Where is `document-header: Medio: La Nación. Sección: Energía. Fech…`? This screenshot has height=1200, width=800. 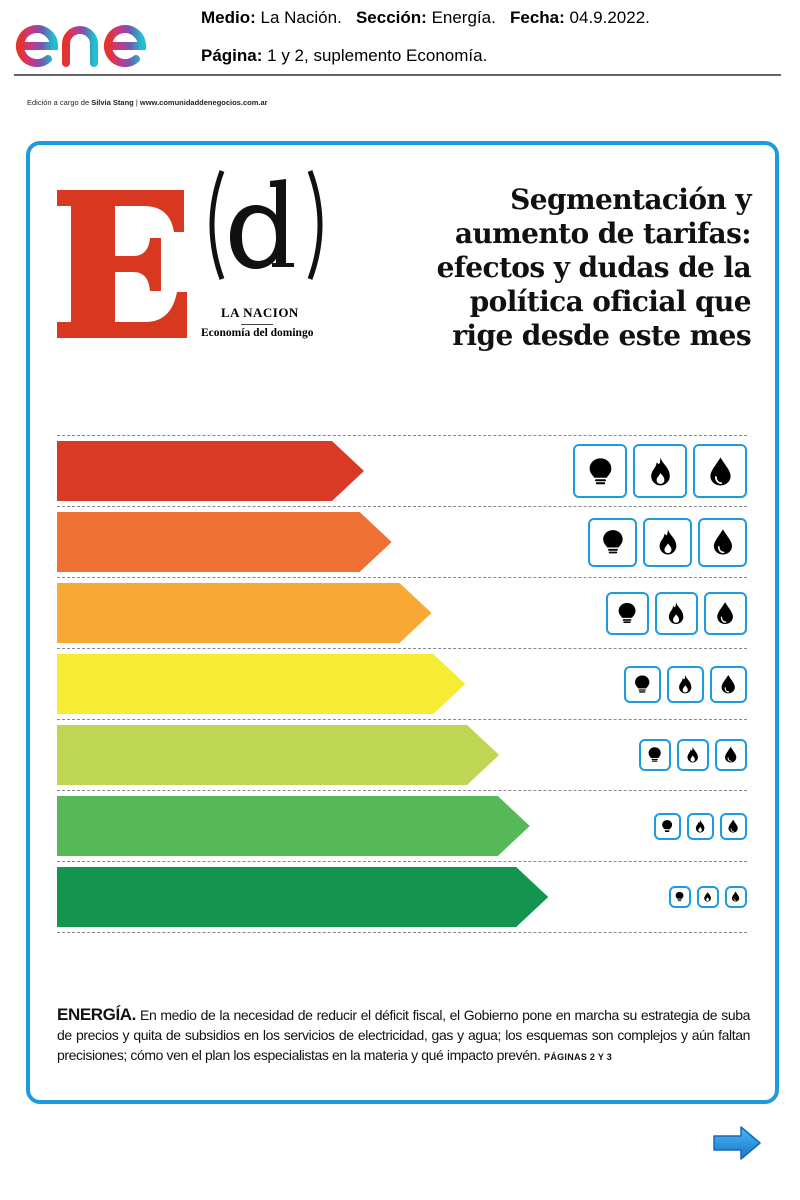 document-header: Medio: La Nación. Sección: Energía. Fech… is located at coordinates (400, 40).